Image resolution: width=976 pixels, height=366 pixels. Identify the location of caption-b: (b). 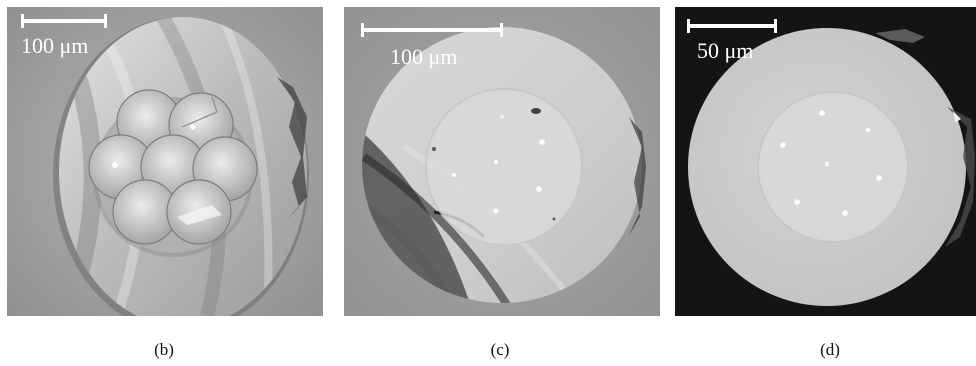
(164, 349).